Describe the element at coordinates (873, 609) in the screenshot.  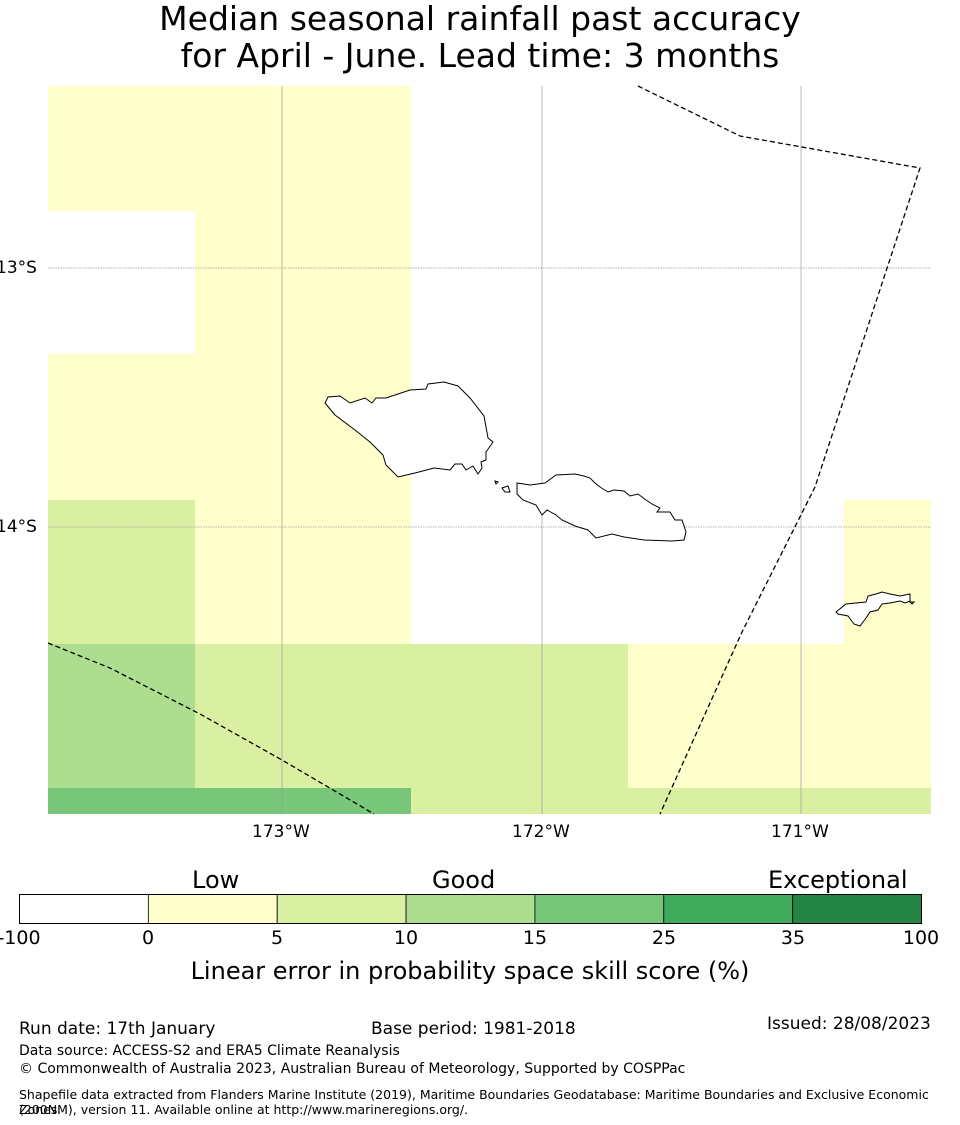
I see `tutuila-island` at that location.